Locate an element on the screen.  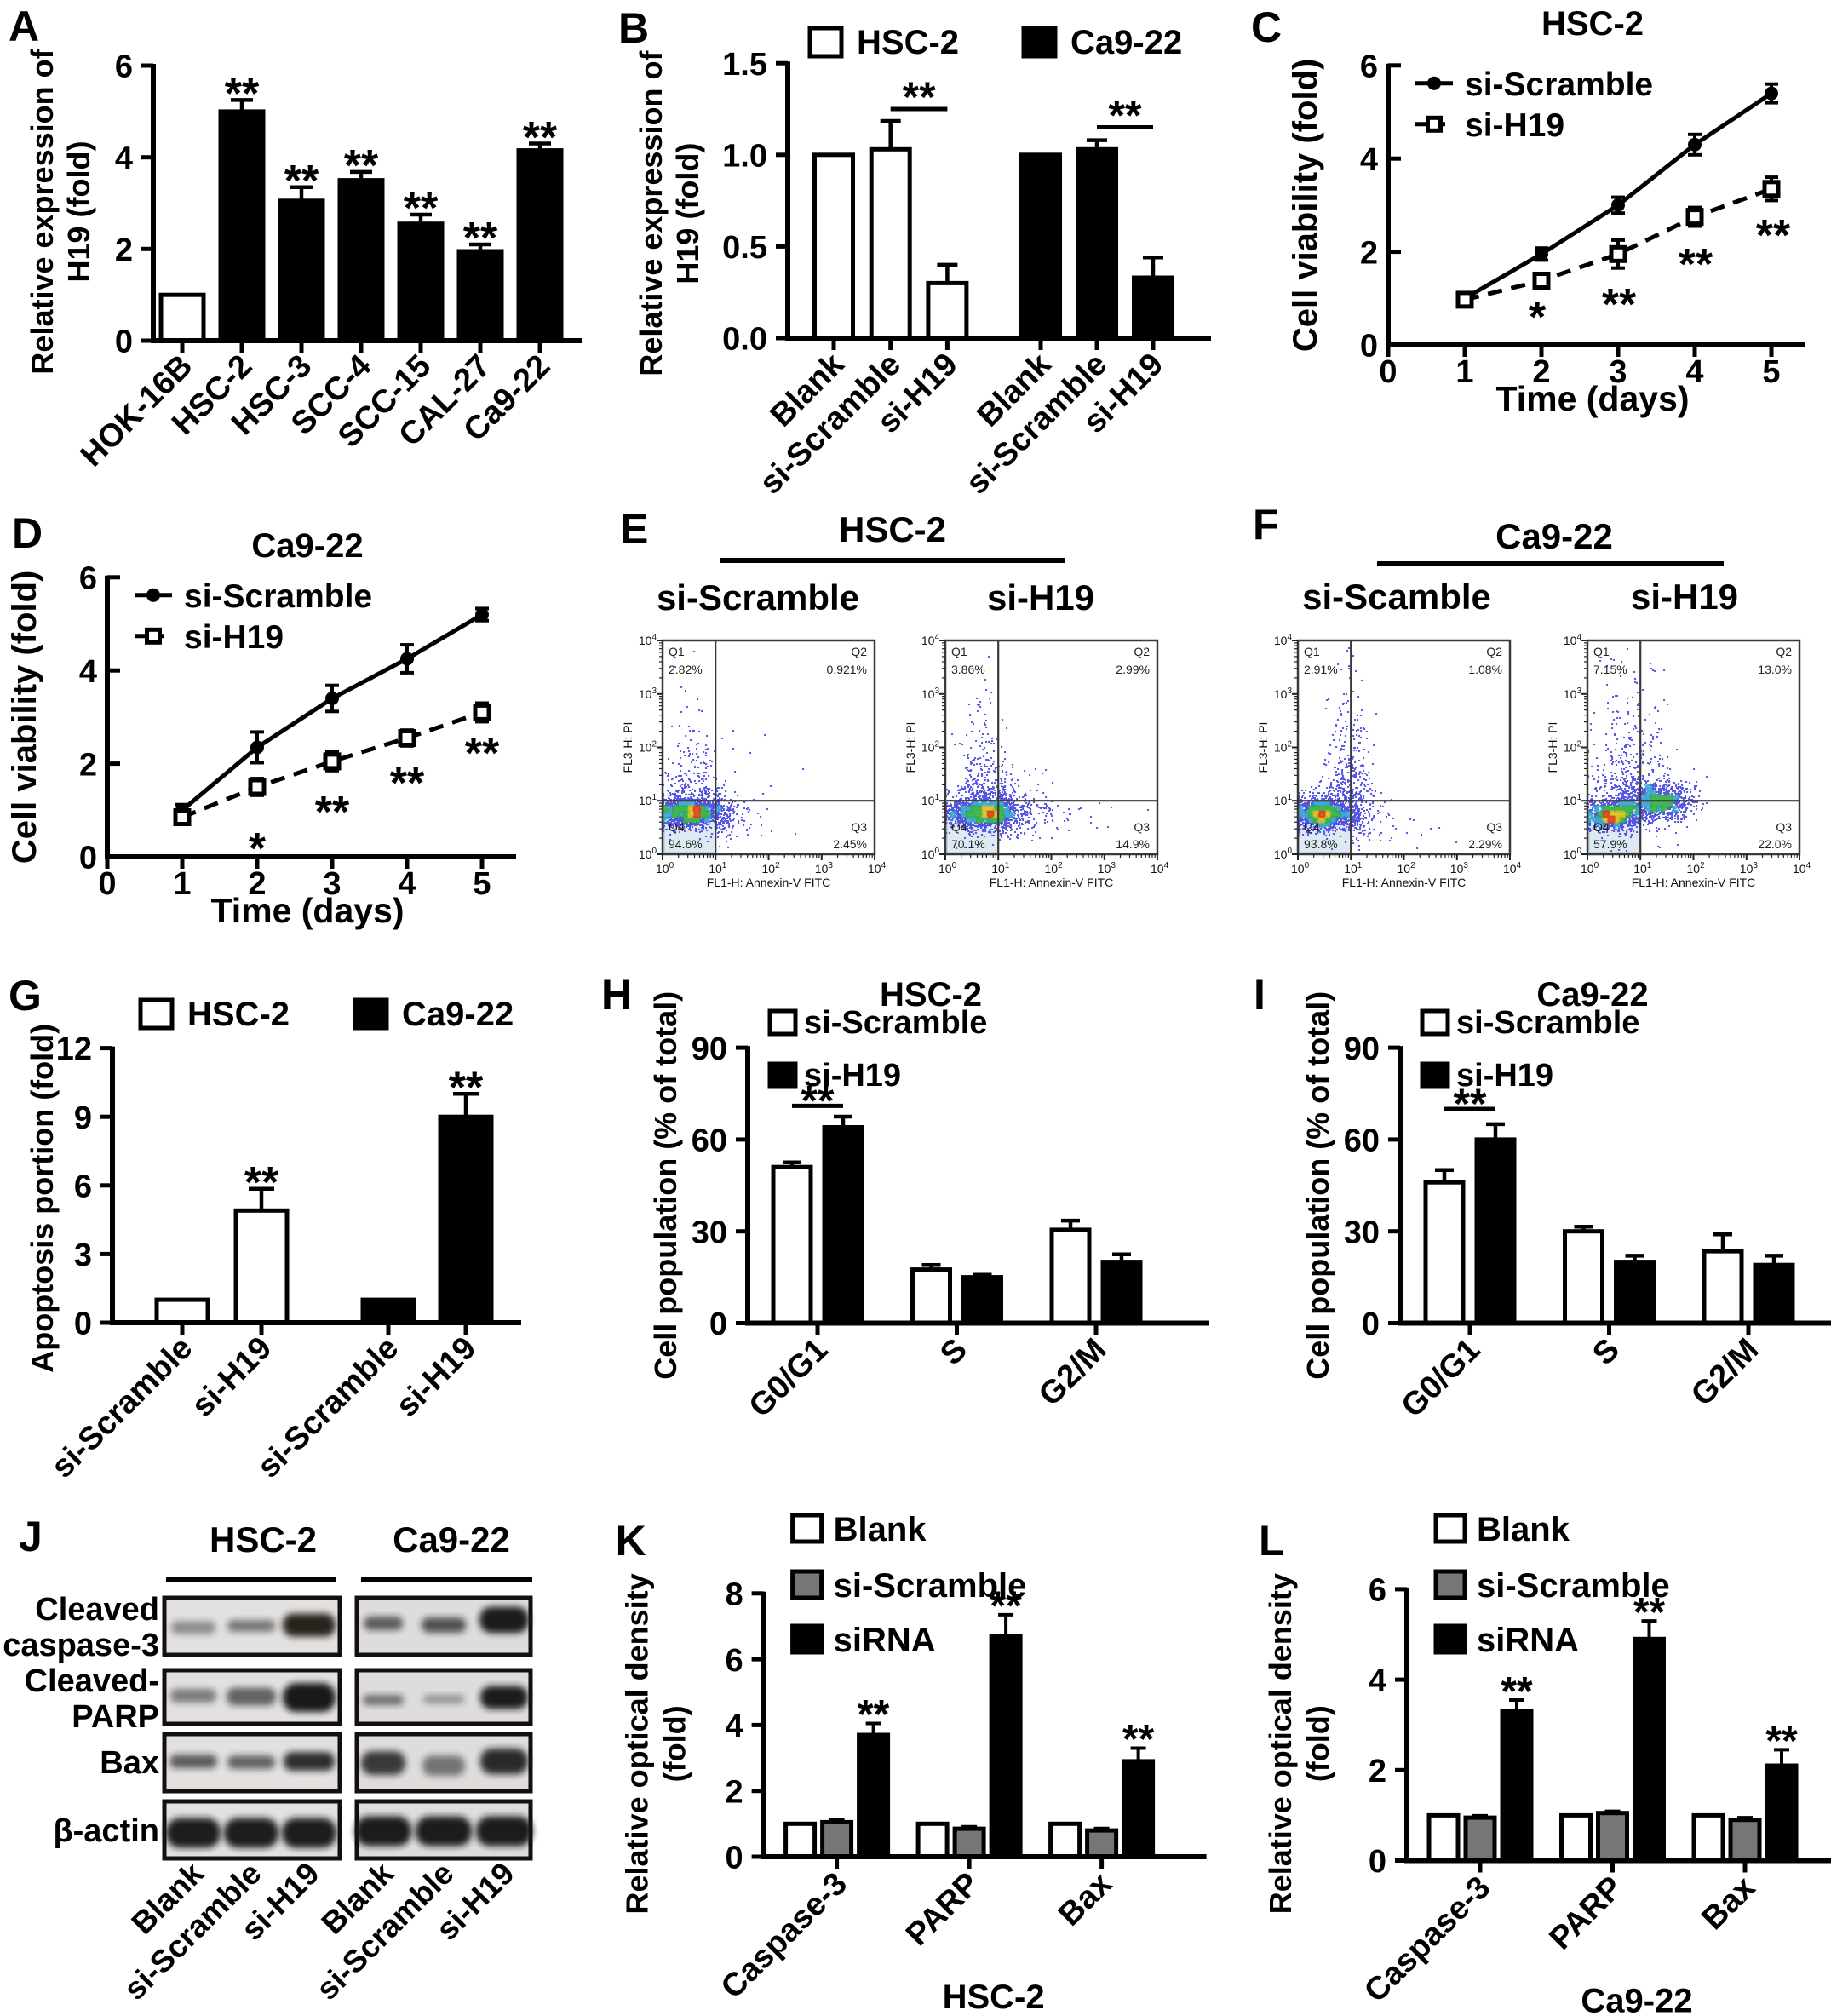
svg-text: 3 is located at coordinates (83, 1255).